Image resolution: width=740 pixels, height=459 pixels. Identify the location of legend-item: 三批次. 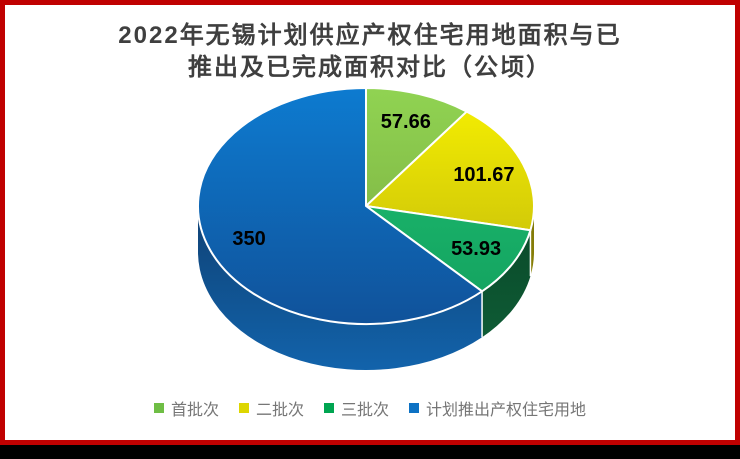
(356, 408).